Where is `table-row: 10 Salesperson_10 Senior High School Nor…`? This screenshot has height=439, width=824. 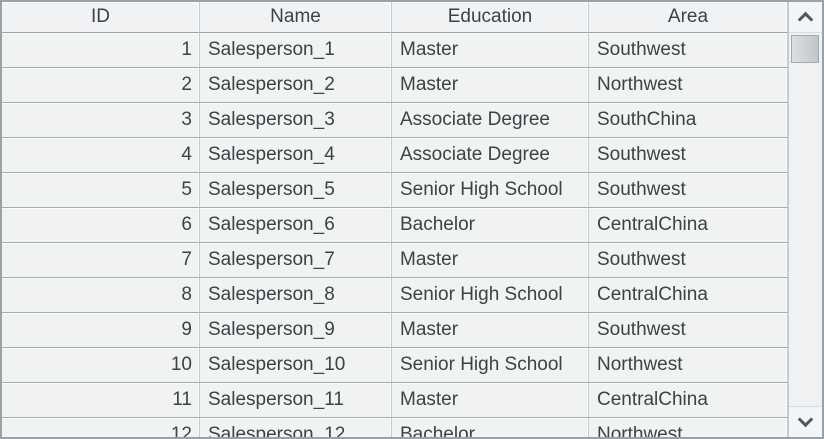
table-row: 10 Salesperson_10 Senior High School Nor… is located at coordinates (395, 365).